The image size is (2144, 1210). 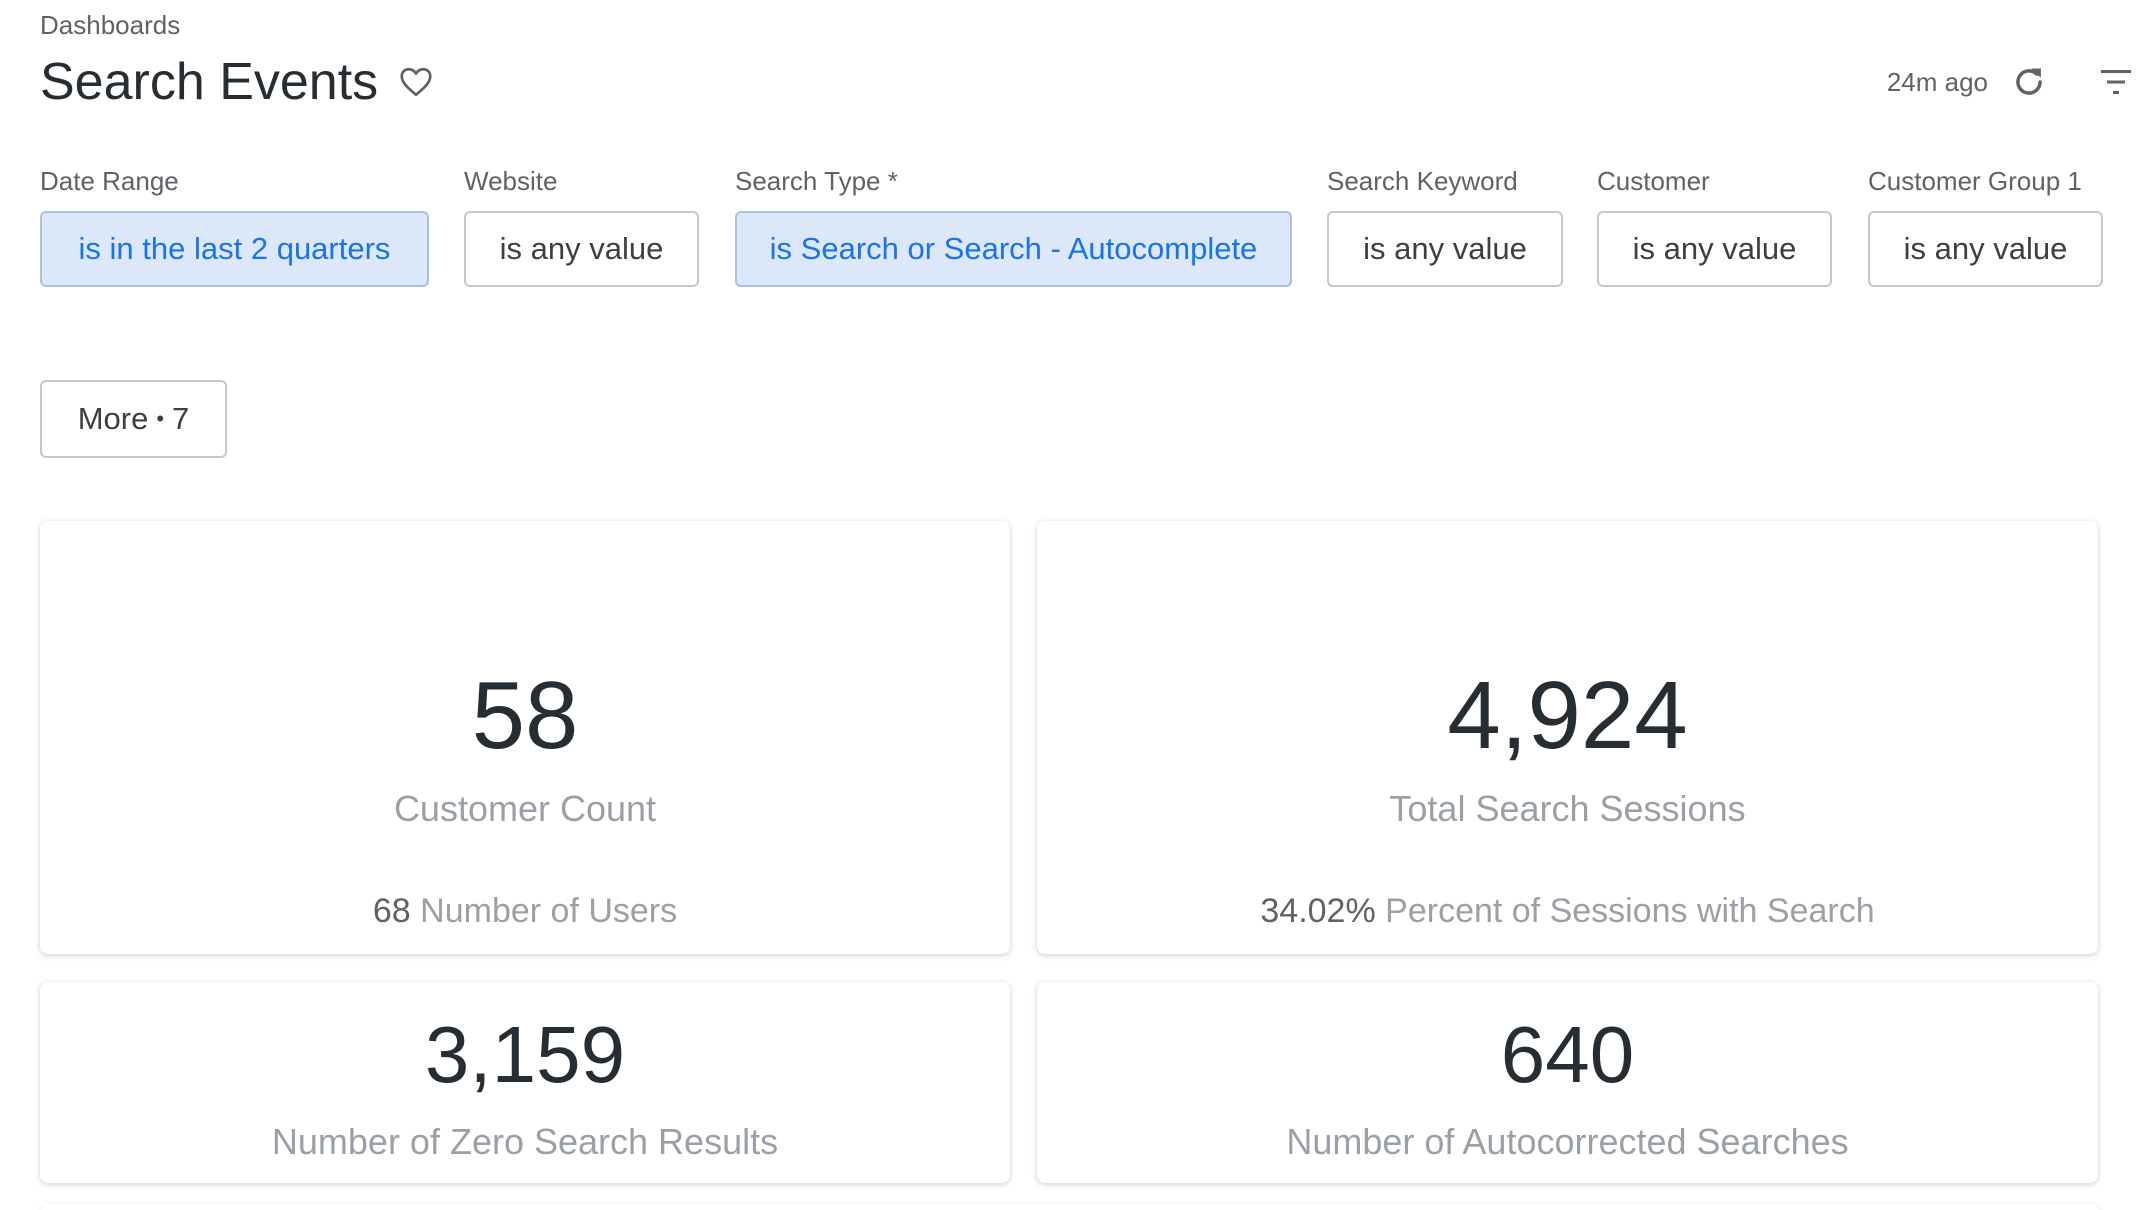 What do you see at coordinates (1567, 1054) in the screenshot?
I see `kpi-value: 640` at bounding box center [1567, 1054].